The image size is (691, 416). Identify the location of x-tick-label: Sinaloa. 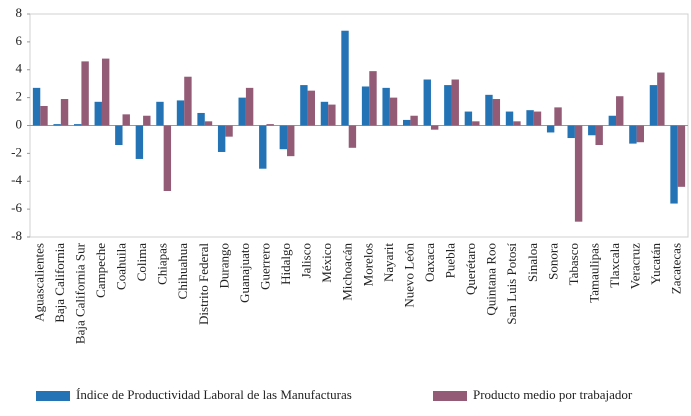
(532, 262).